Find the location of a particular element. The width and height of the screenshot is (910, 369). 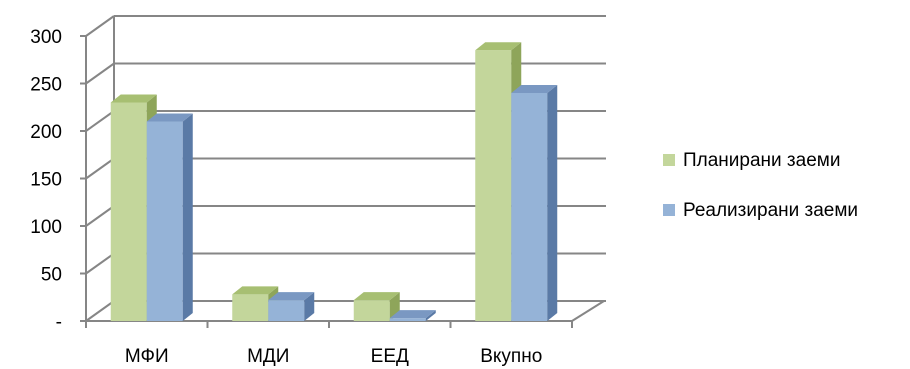

x-category-label: МФИ is located at coordinates (147, 356).